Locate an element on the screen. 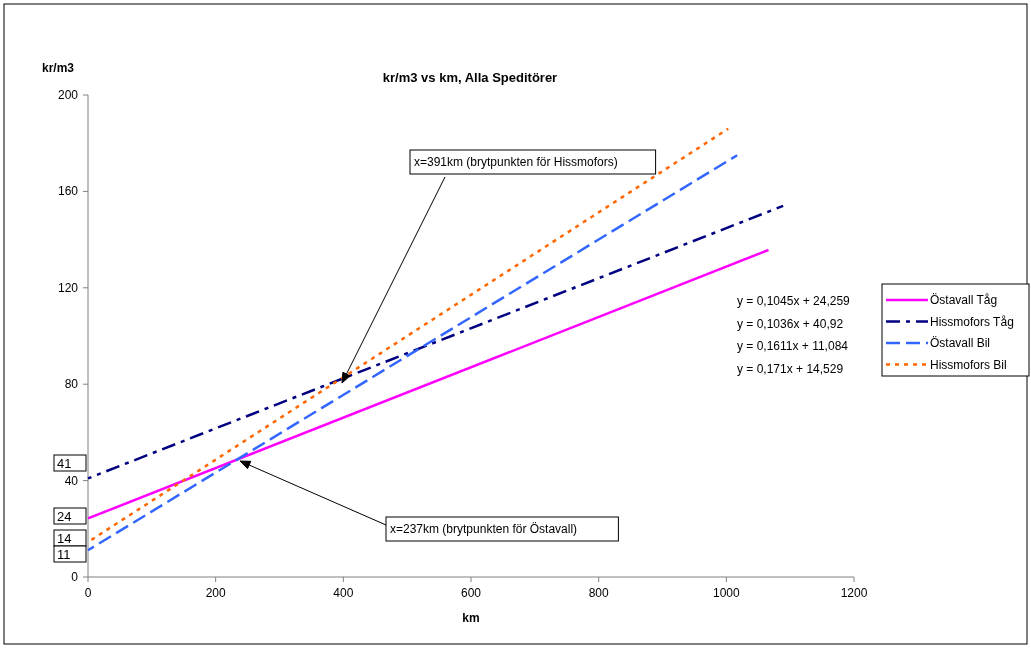 The width and height of the screenshot is (1031, 648). x-tick-label: 0 is located at coordinates (88, 593).